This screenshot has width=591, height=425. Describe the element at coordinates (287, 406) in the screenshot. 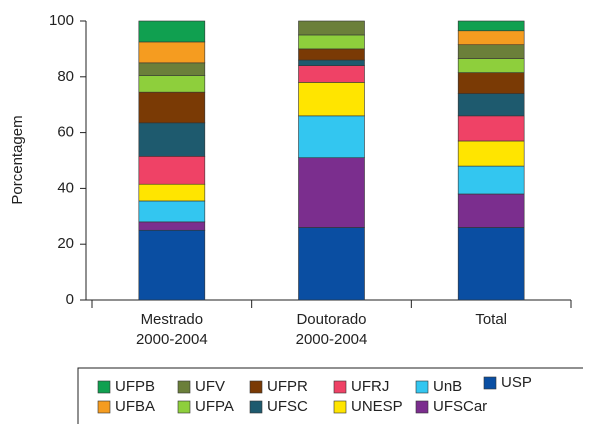

I see `legend-label: UFSC` at that location.